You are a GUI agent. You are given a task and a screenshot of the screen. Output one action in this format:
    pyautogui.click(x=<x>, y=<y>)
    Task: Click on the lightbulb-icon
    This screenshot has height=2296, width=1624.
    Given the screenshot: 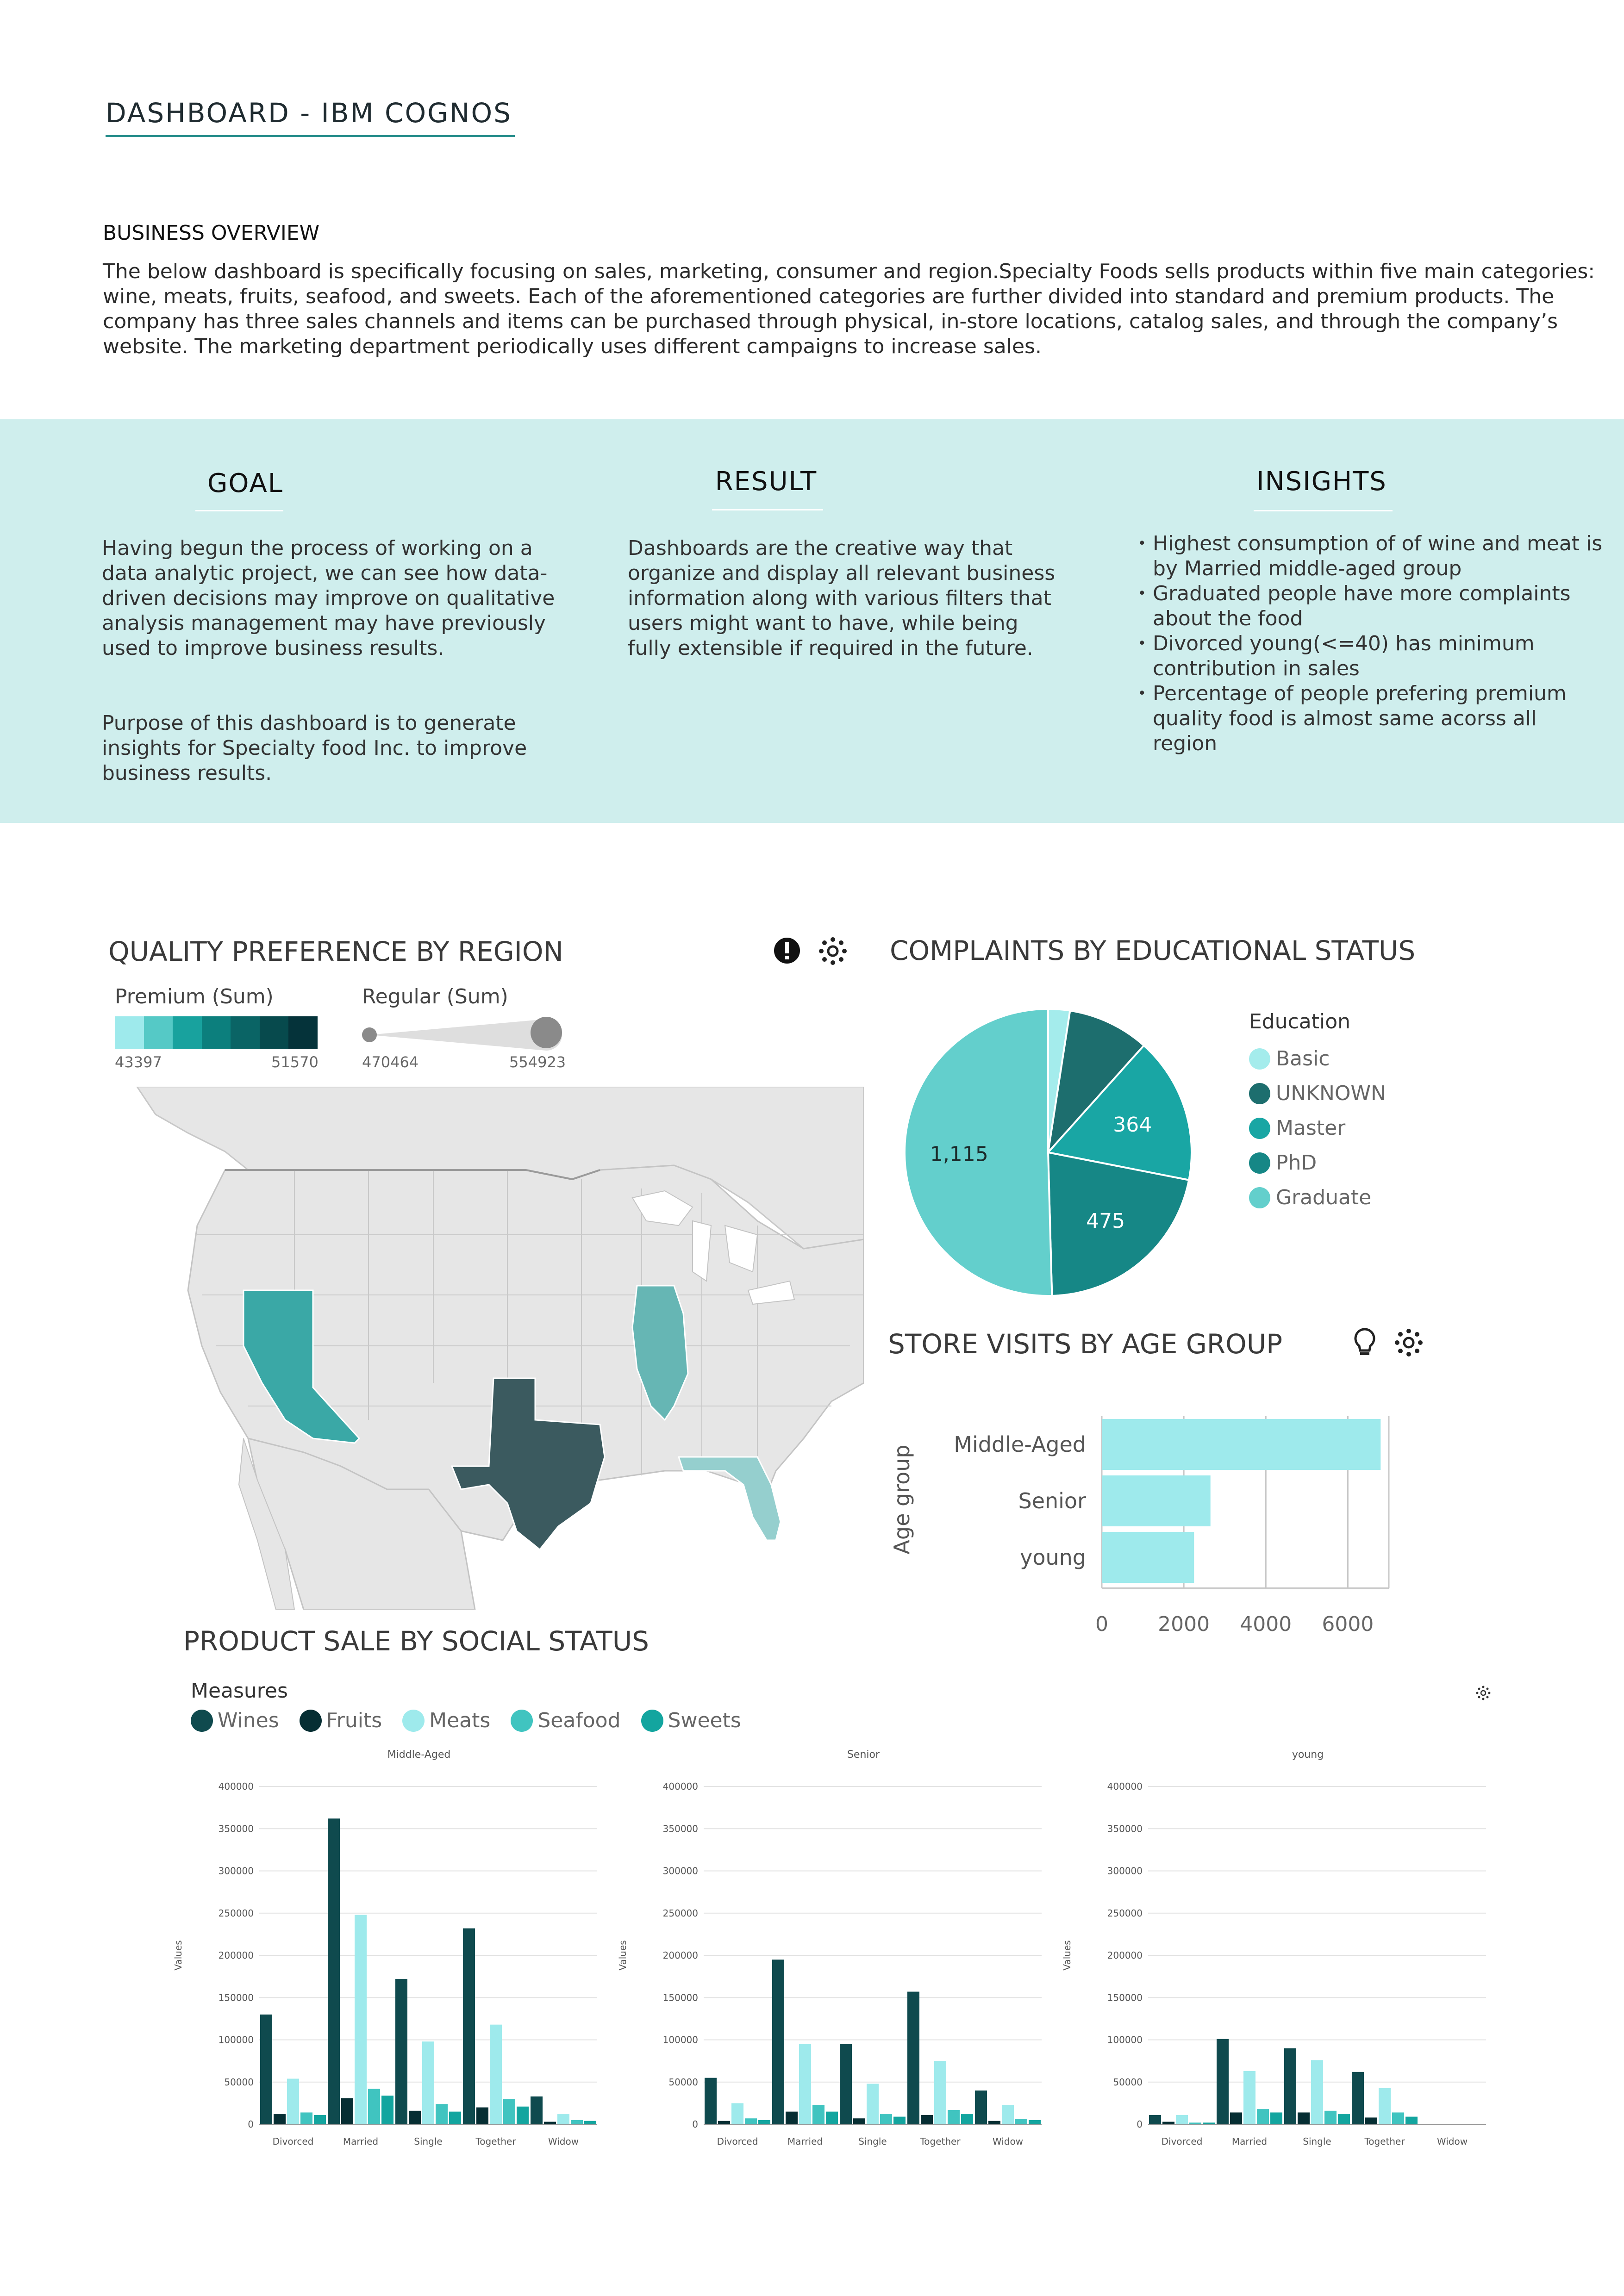 What is the action you would take?
    pyautogui.click(x=1365, y=1342)
    